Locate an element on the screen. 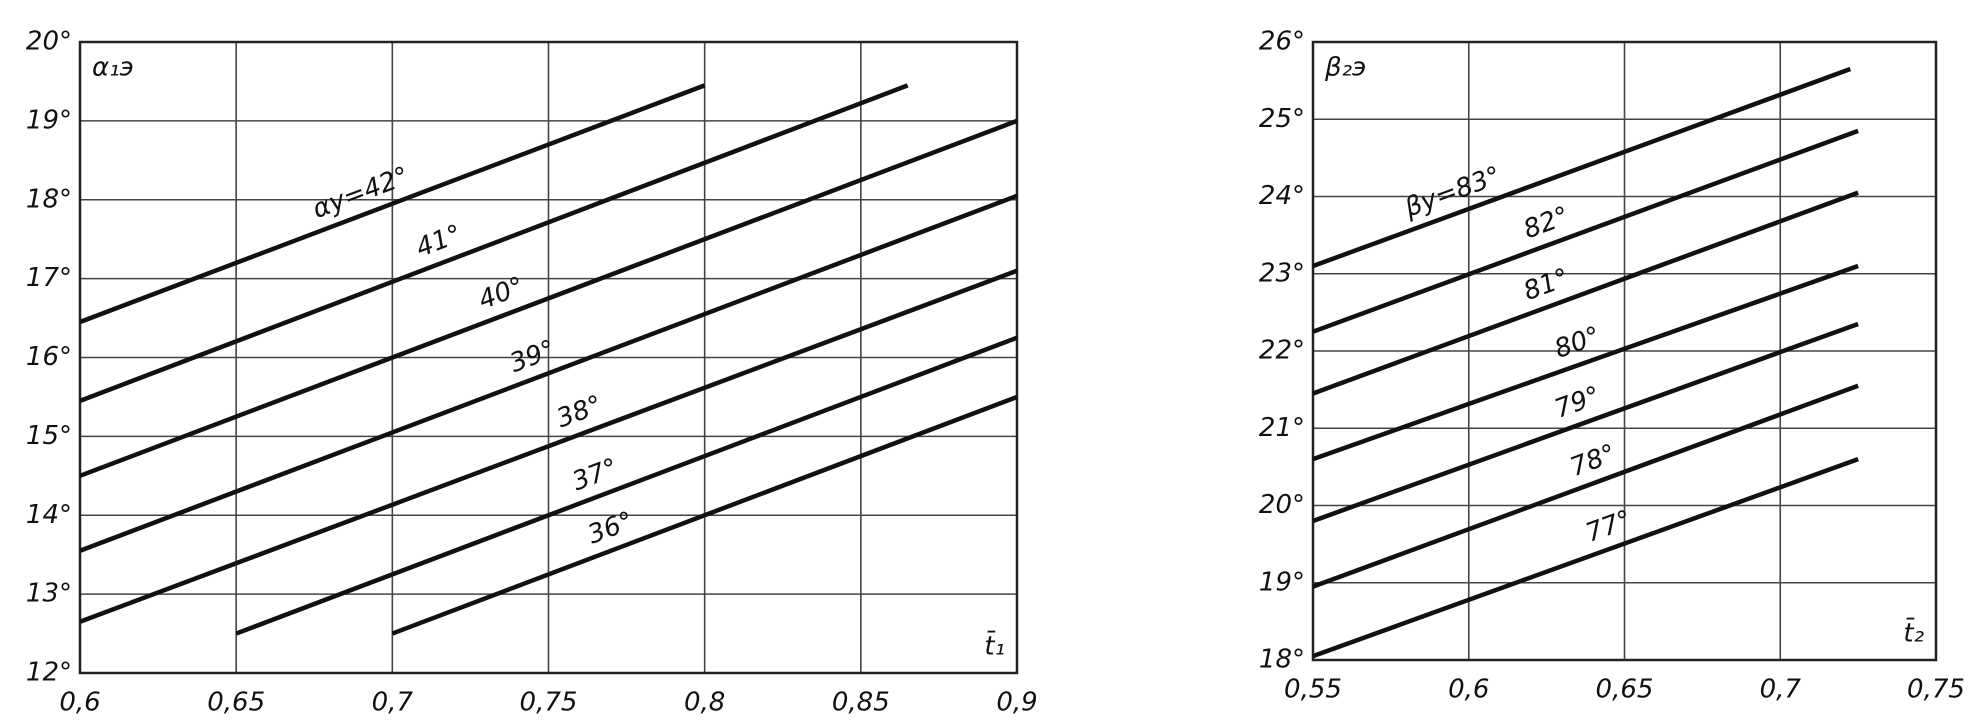 This screenshot has height=728, width=1974. x-tick-label: 0,8 is located at coordinates (704, 703).